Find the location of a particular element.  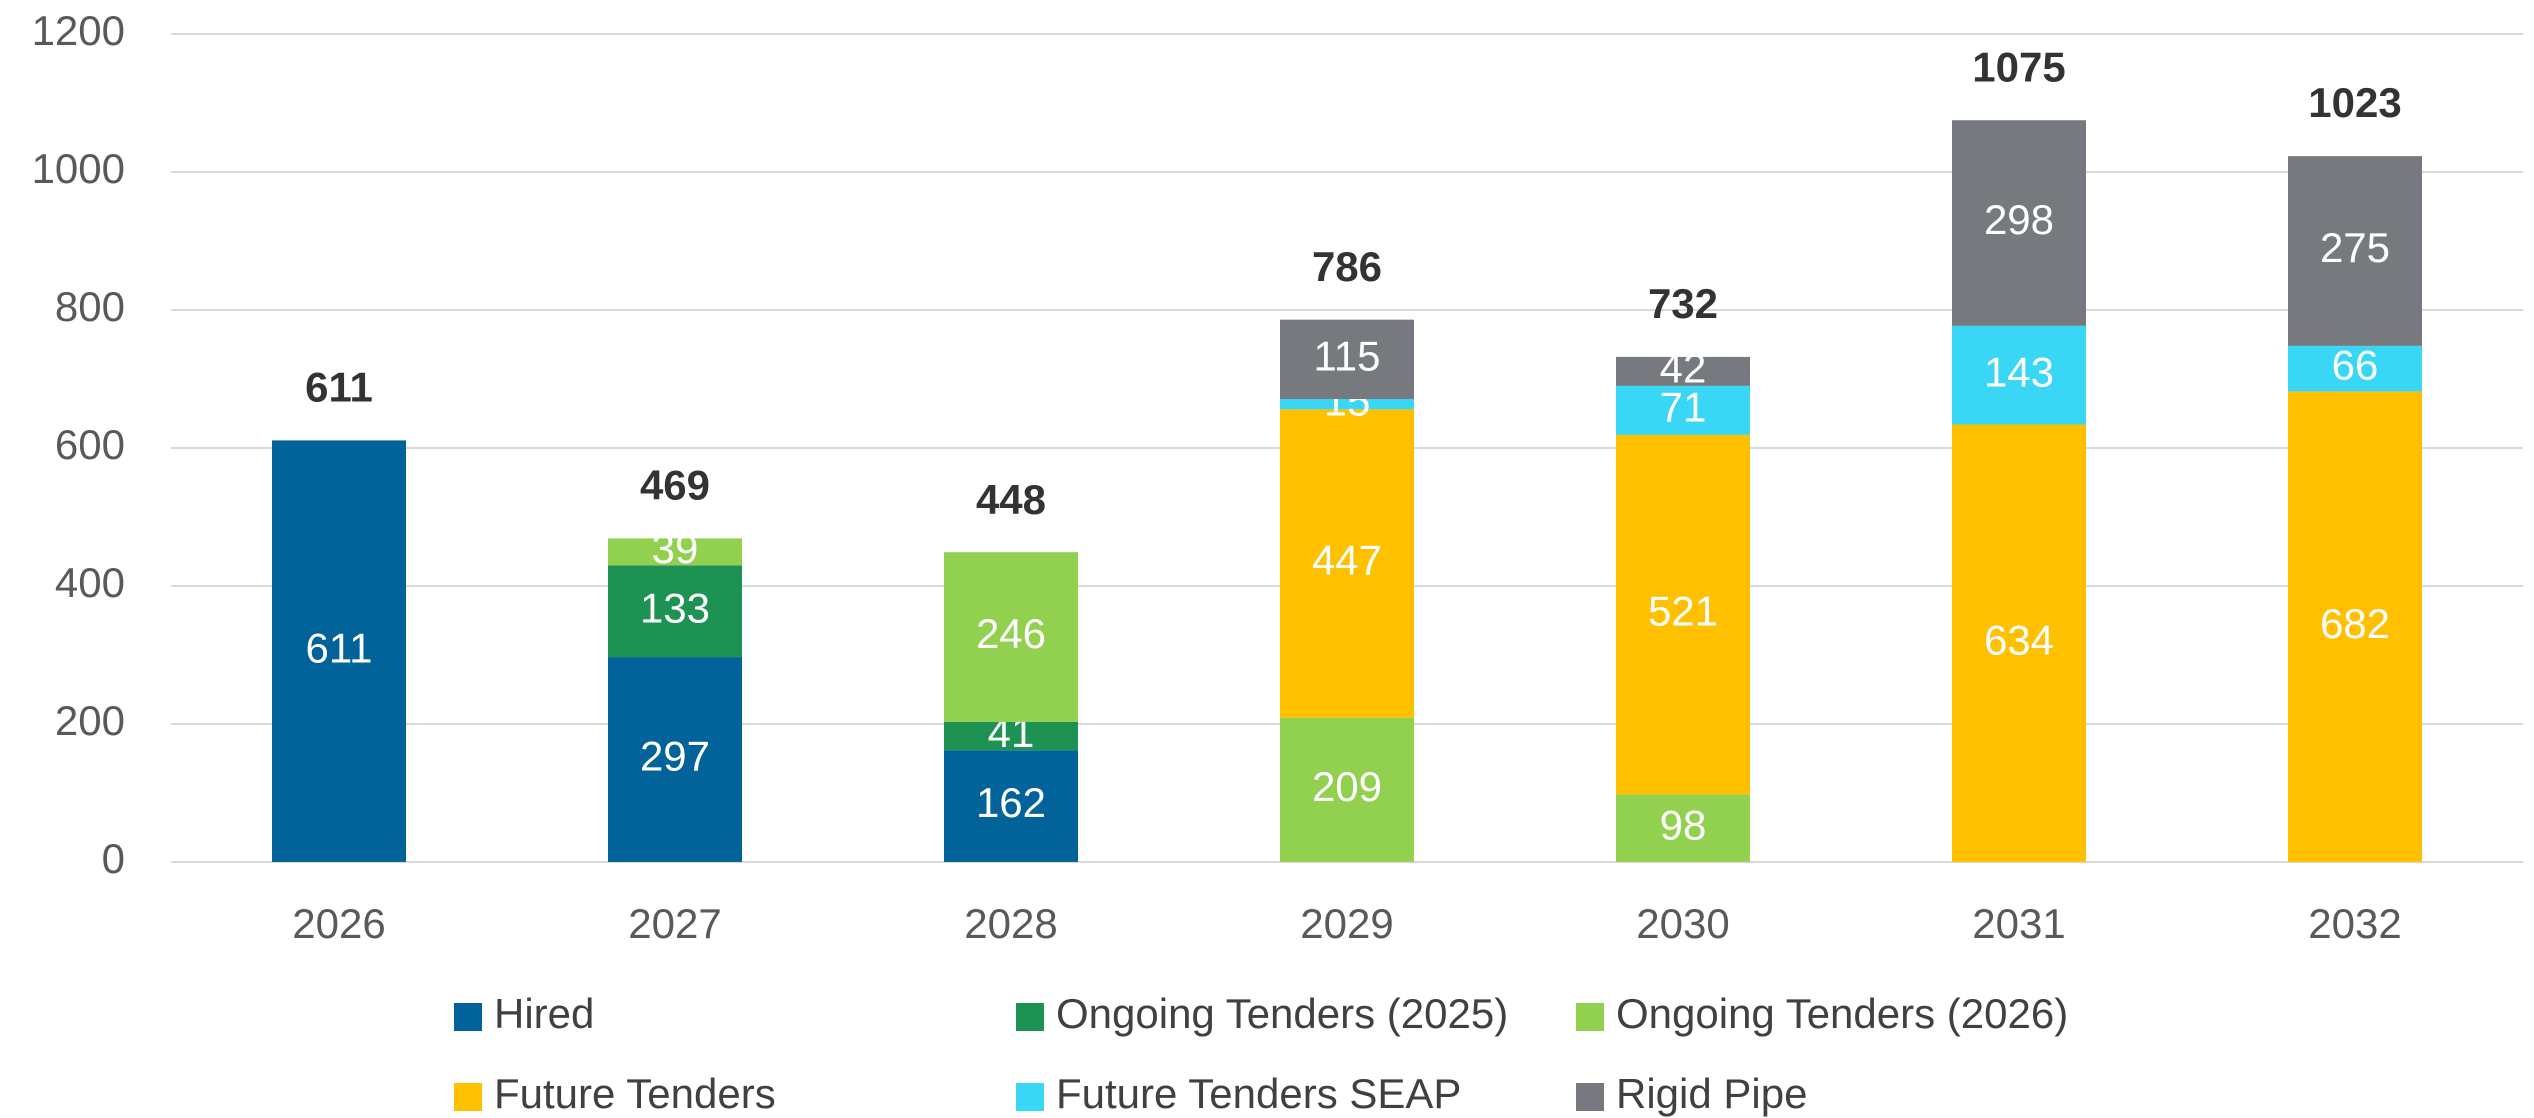

total-label: 448 is located at coordinates (1011, 499).